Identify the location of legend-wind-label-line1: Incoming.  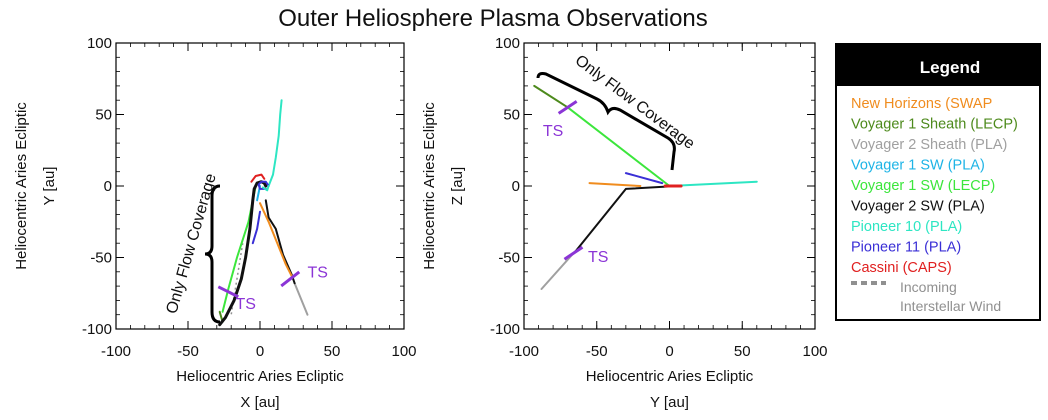
(928, 287).